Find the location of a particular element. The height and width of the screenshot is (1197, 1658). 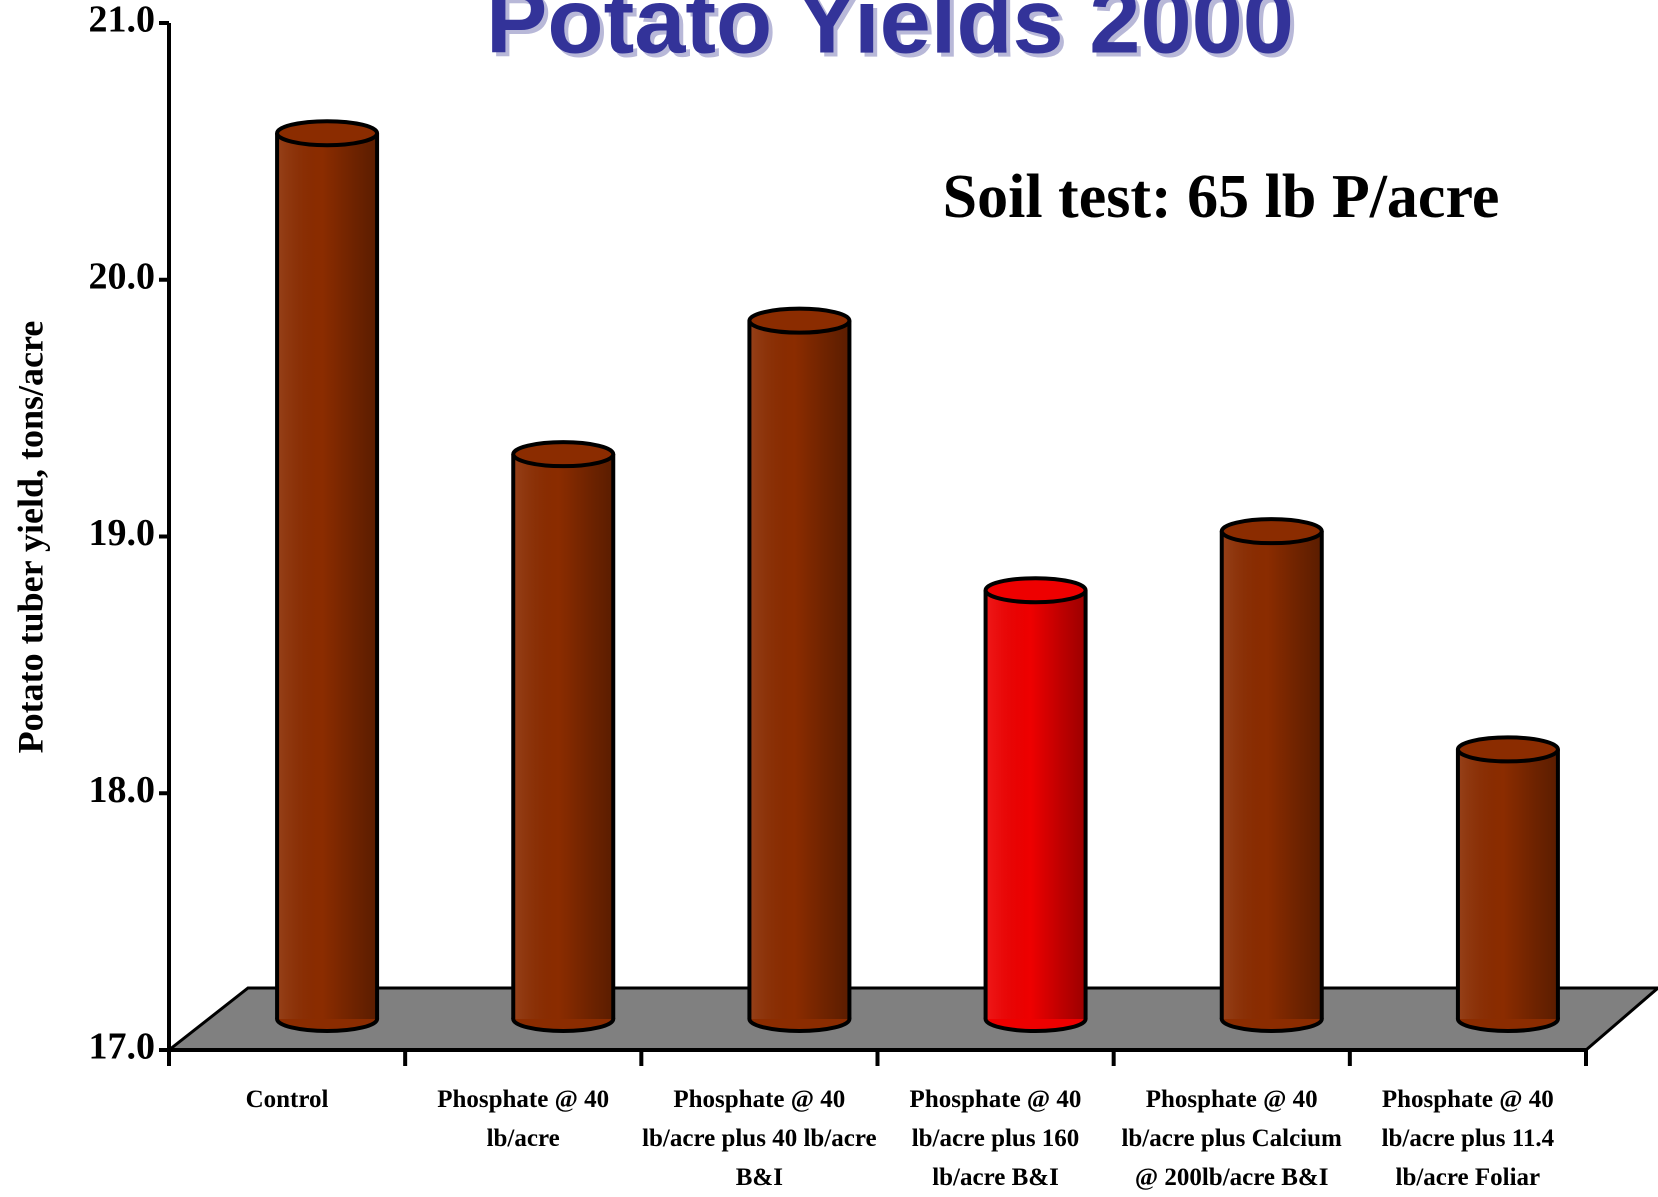

floor is located at coordinates (911, 1019).